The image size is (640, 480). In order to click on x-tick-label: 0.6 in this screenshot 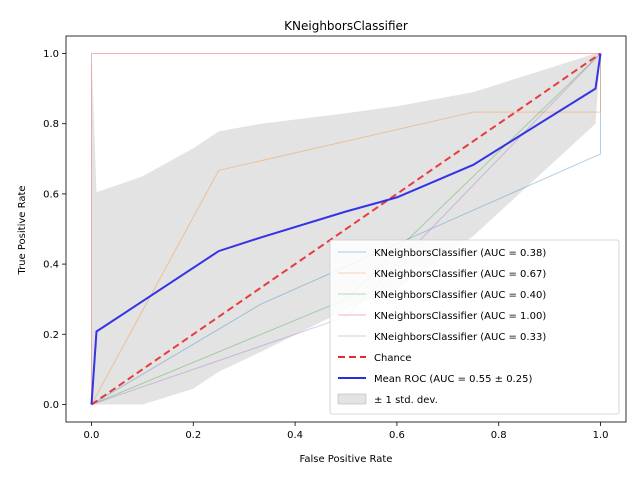, I will do `click(397, 435)`.